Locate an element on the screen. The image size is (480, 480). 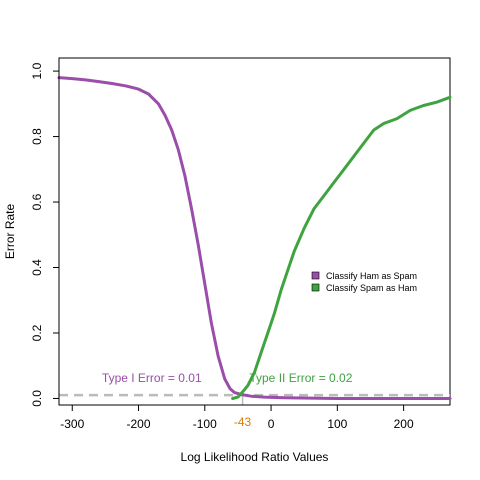
y-axis-title: Error Rate is located at coordinates (10, 232).